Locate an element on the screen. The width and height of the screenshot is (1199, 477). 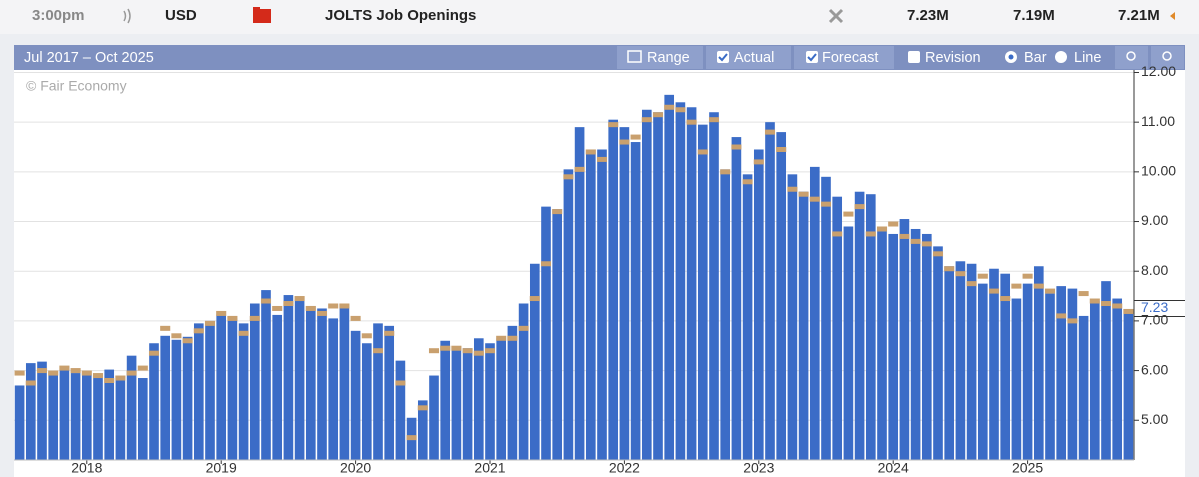
zoom-in is located at coordinates (1131, 57).